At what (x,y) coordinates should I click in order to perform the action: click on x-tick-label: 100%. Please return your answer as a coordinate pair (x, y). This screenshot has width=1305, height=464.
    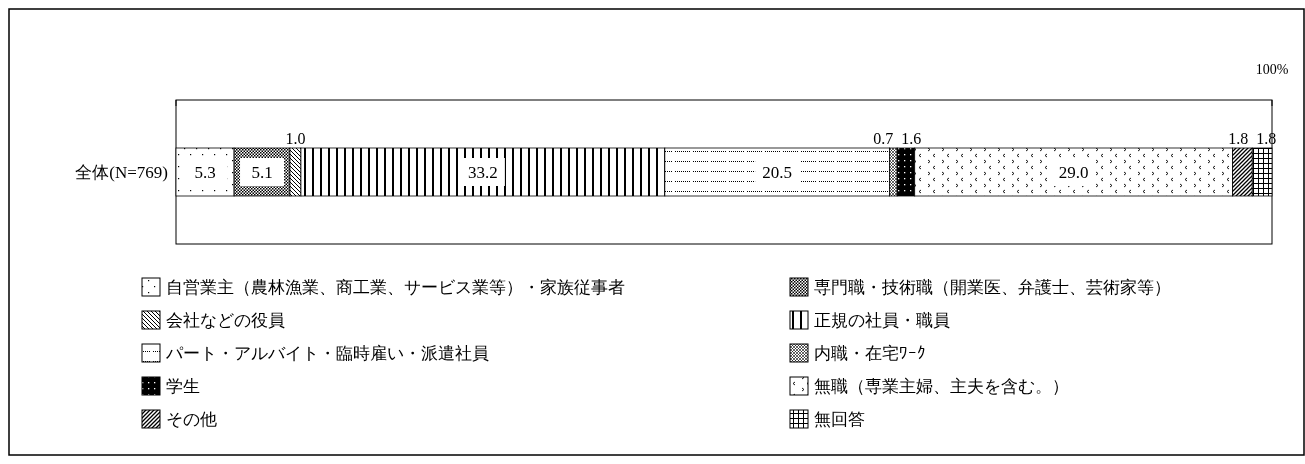
    Looking at the image, I should click on (1272, 69).